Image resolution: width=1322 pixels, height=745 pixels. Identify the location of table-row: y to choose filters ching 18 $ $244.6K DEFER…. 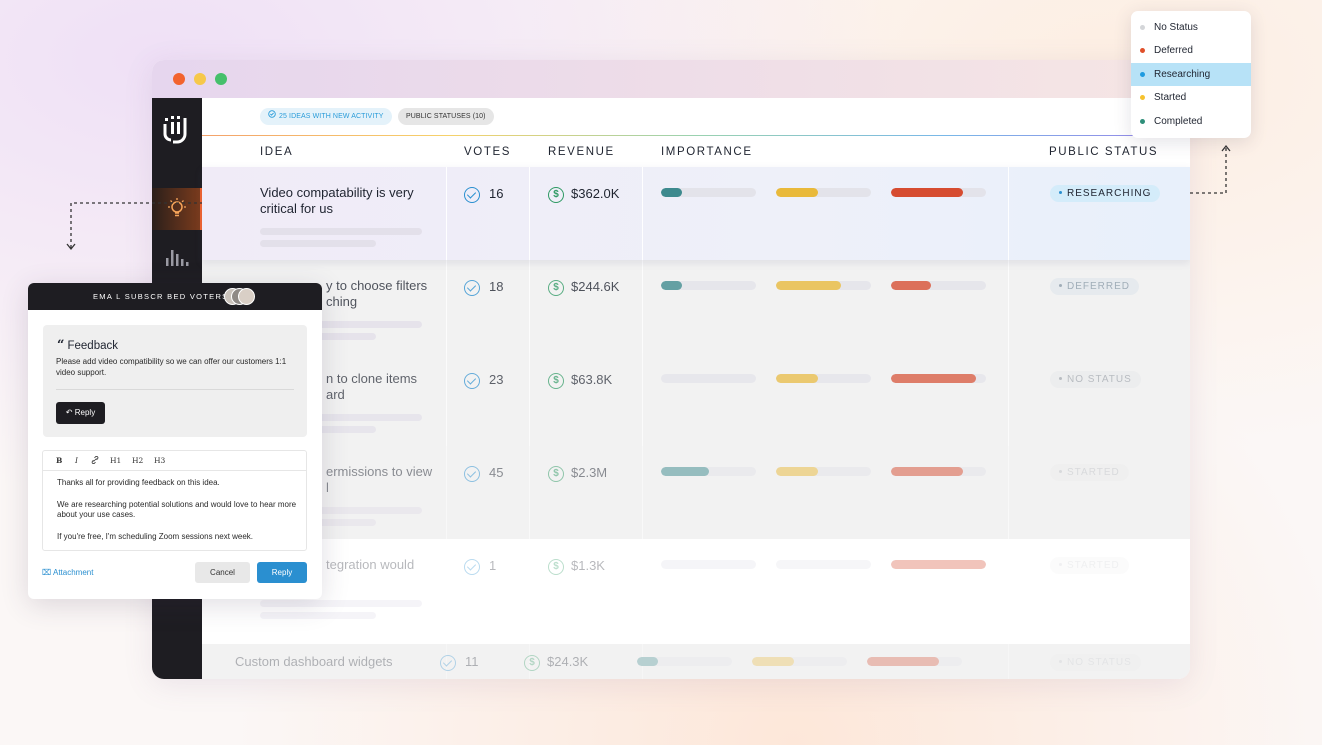
(696, 306).